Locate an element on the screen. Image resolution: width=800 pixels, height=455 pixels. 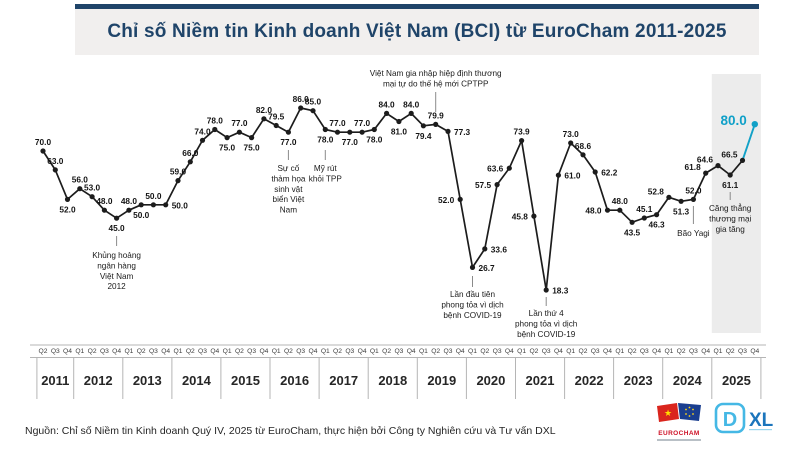
dxl-d-letter: D is located at coordinates (730, 420).